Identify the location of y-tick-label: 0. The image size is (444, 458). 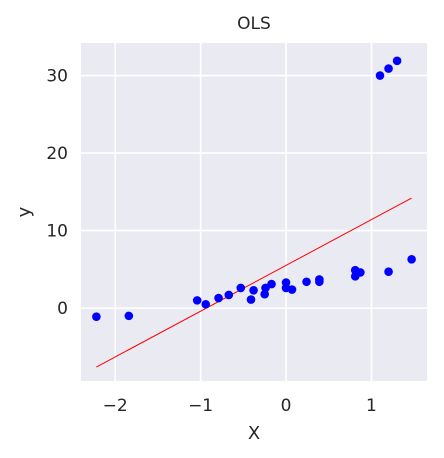
(62, 309).